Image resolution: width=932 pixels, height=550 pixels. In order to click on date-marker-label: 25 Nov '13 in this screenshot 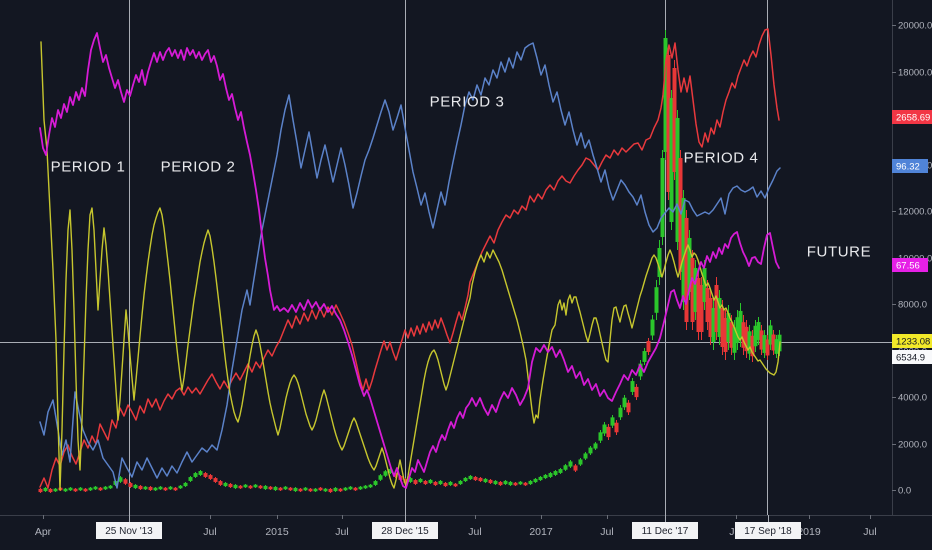, I will do `click(129, 531)`.